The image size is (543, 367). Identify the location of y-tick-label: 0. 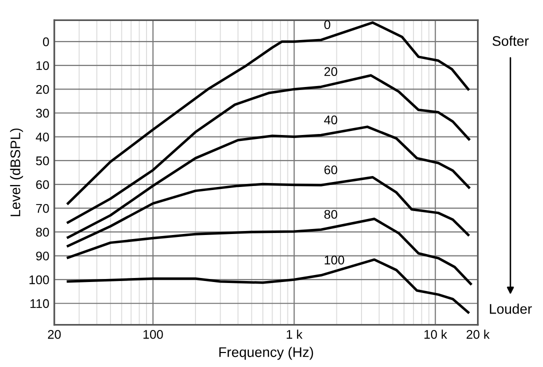
(45, 41).